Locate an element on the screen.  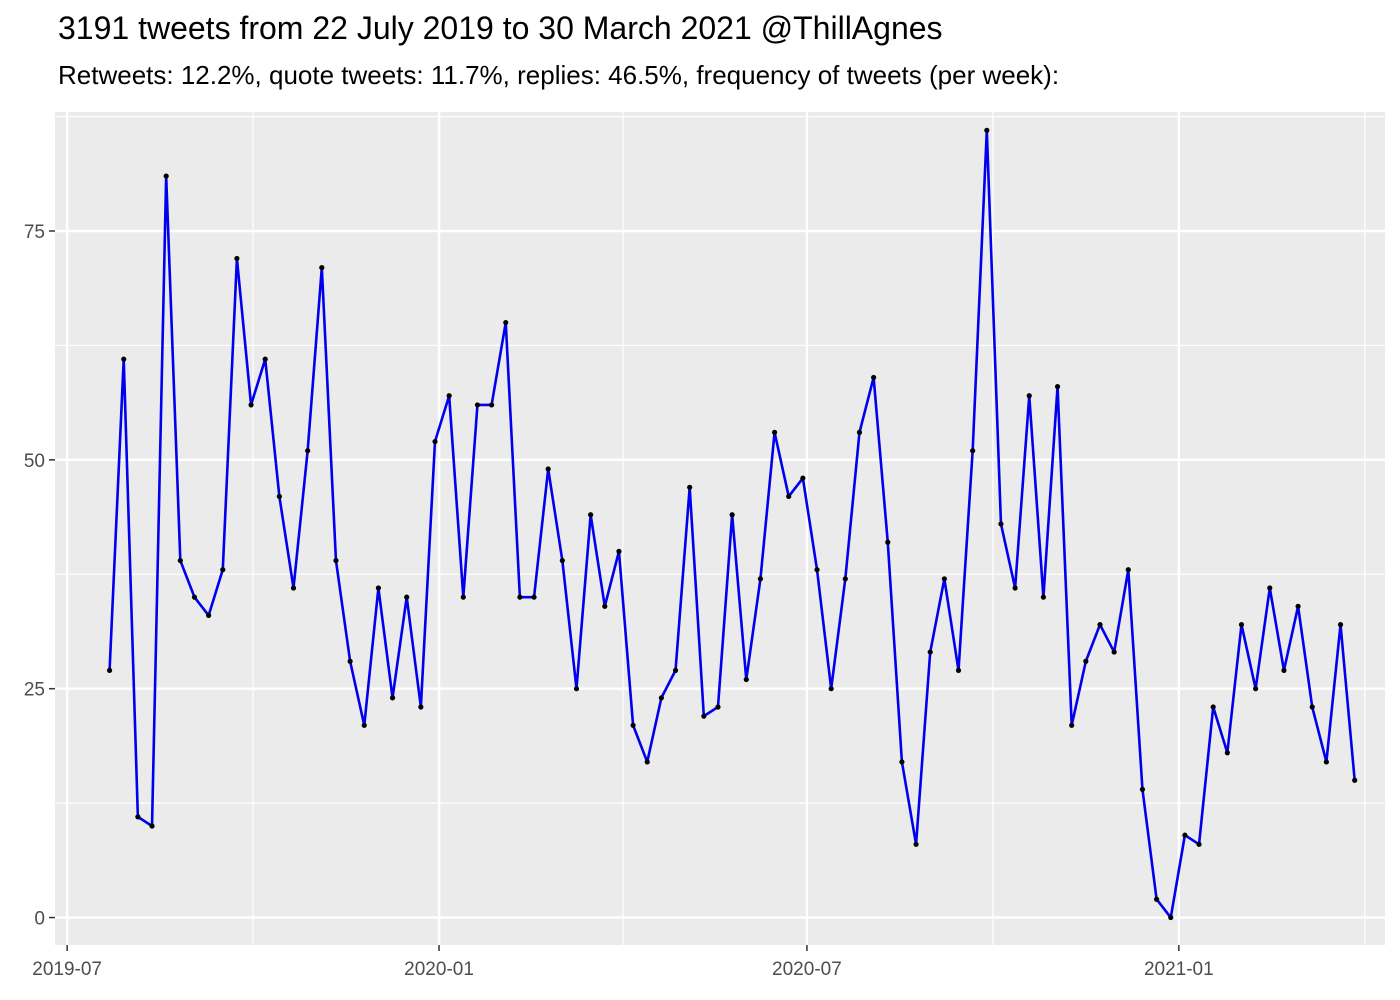
y-tick-label: 50 is located at coordinates (34, 461).